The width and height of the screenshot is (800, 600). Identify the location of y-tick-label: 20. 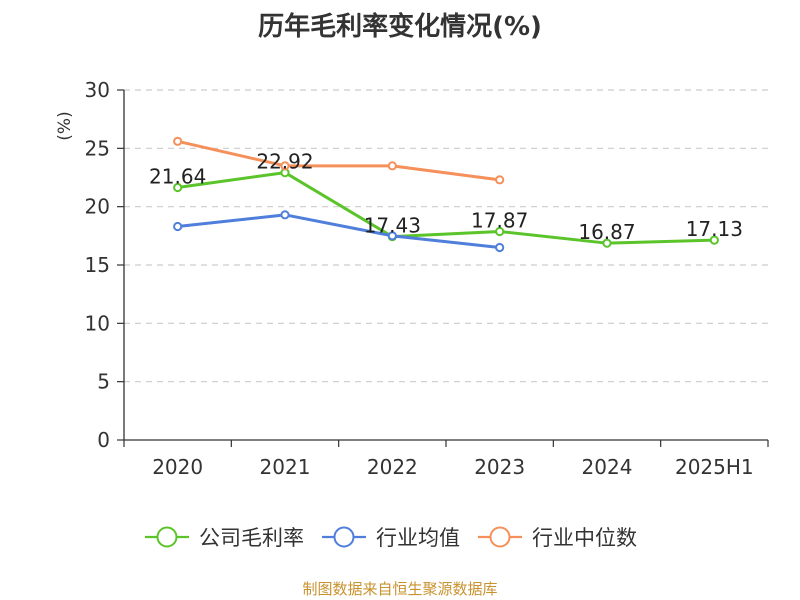
(97, 207).